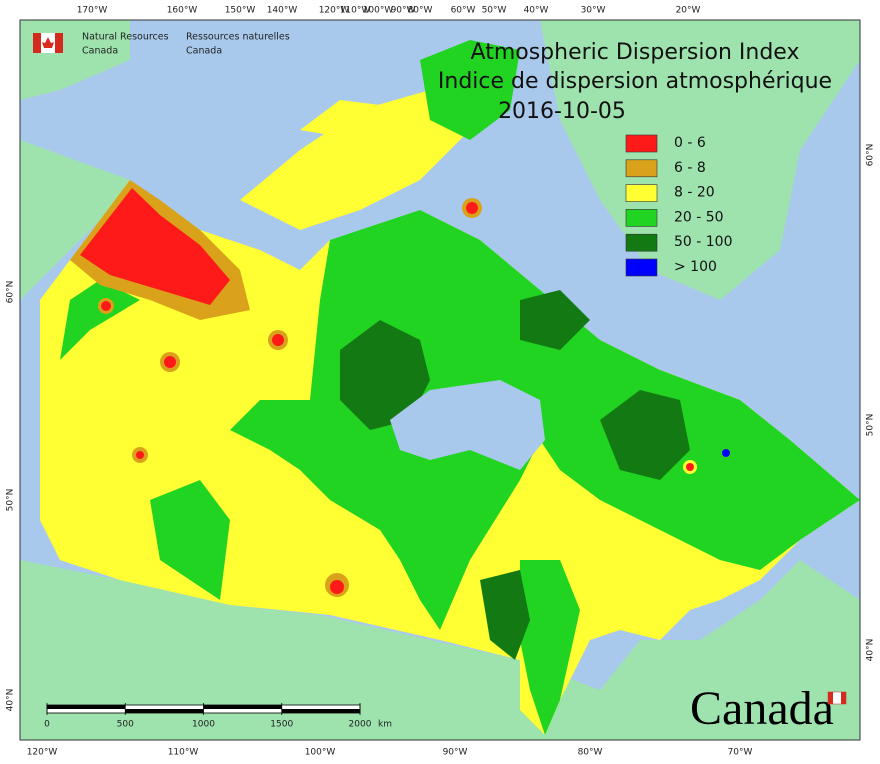  I want to click on longitude-label: 150°W, so click(240, 11).